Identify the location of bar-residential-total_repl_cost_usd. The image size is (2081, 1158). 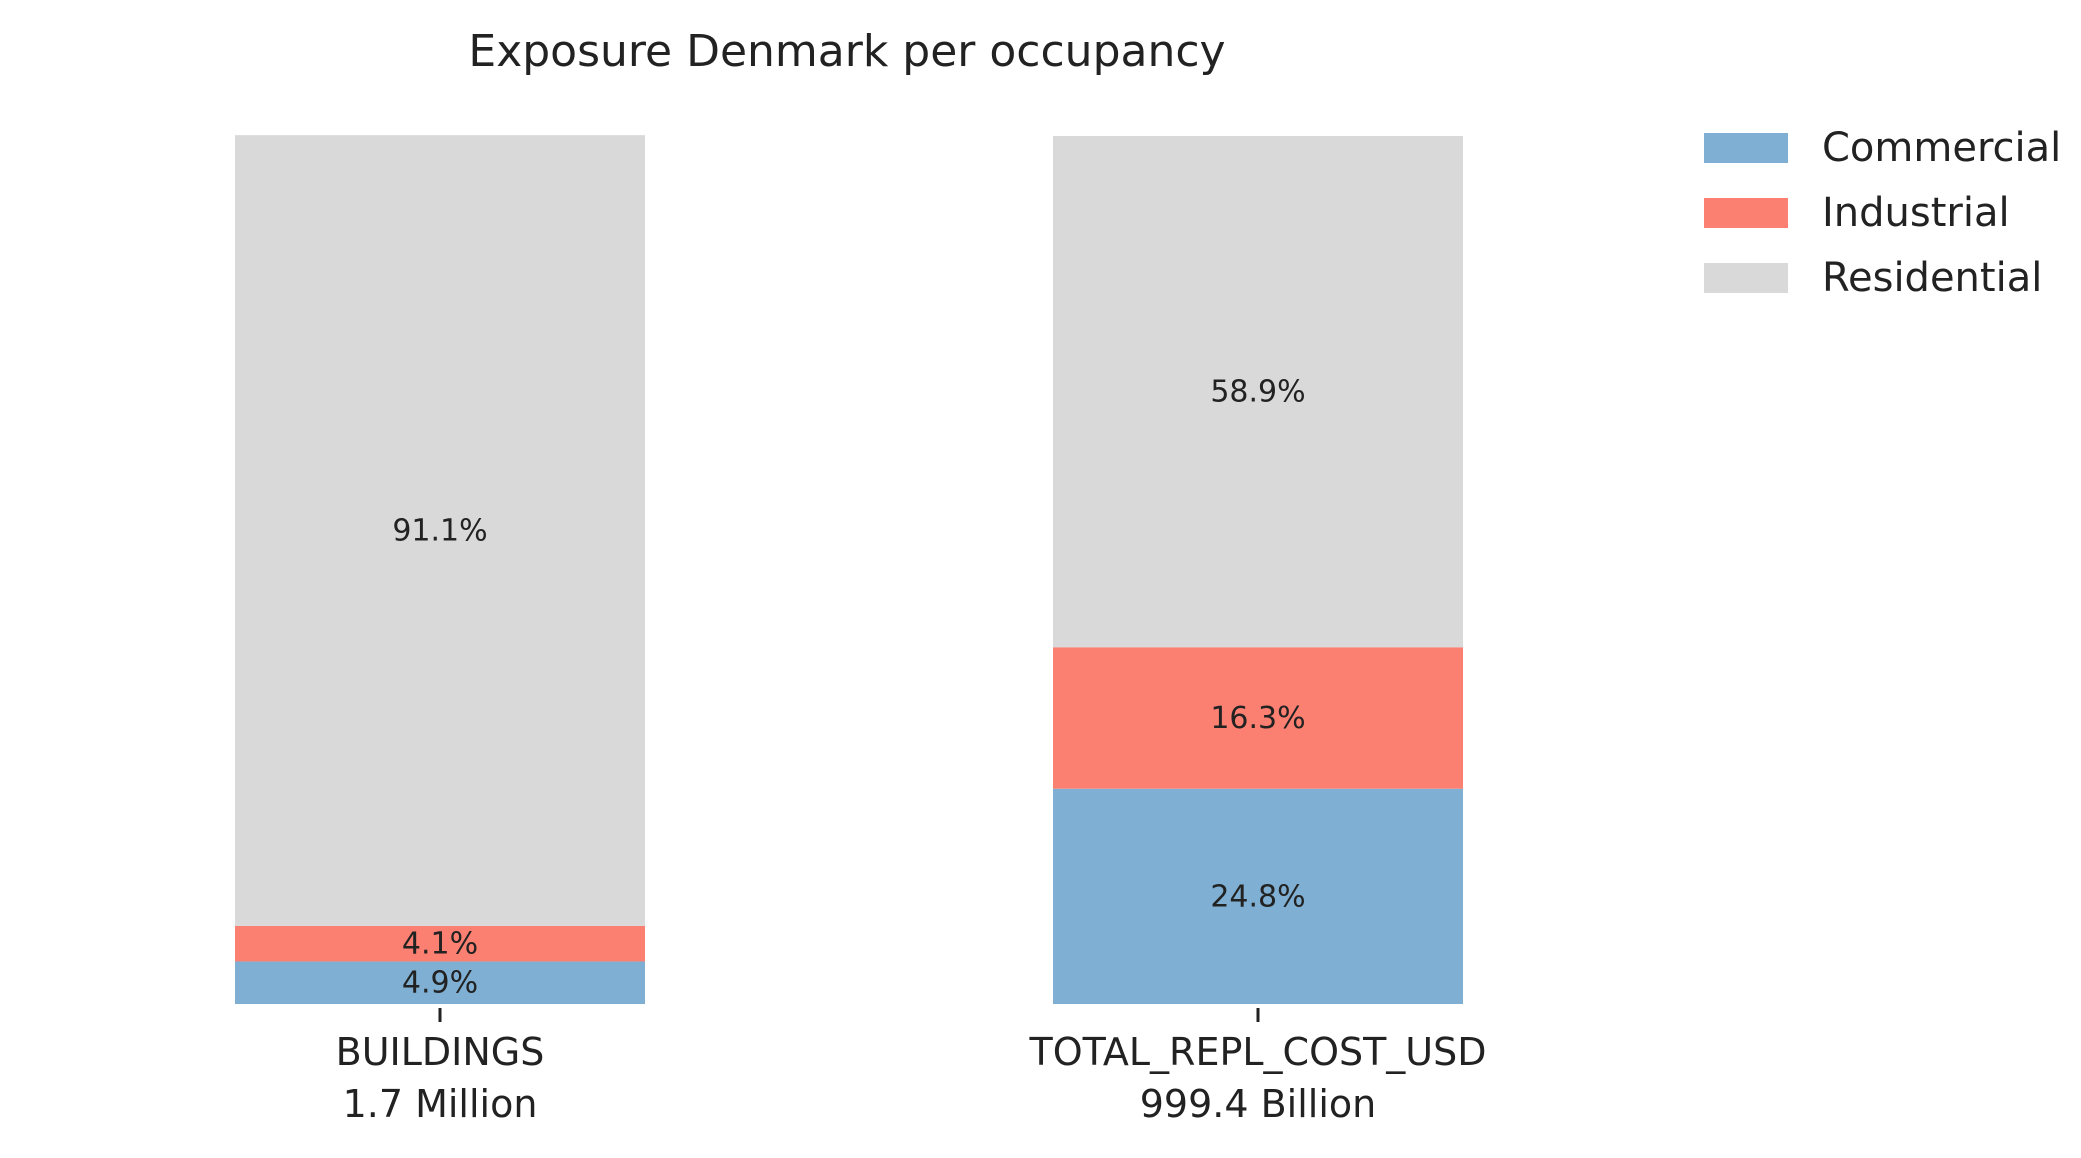
(1258, 392).